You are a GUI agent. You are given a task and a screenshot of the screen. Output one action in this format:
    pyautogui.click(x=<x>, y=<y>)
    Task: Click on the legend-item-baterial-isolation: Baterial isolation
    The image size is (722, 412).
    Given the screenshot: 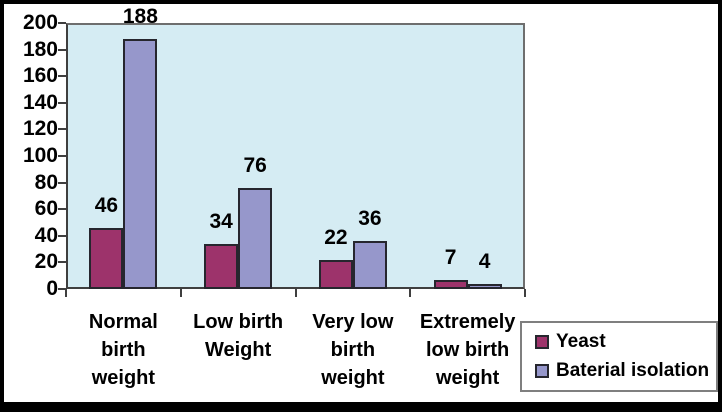 What is the action you would take?
    pyautogui.click(x=623, y=371)
    